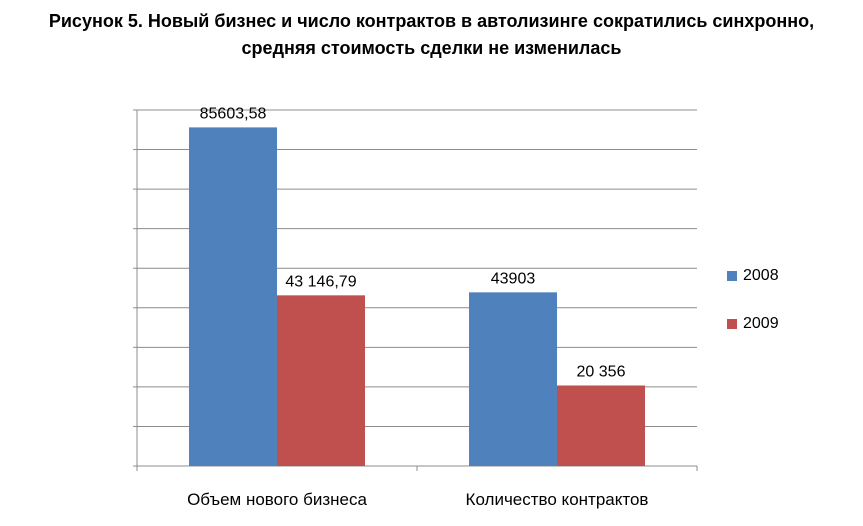 This screenshot has height=526, width=863. I want to click on category-label-2: Количество контрактов, so click(557, 499).